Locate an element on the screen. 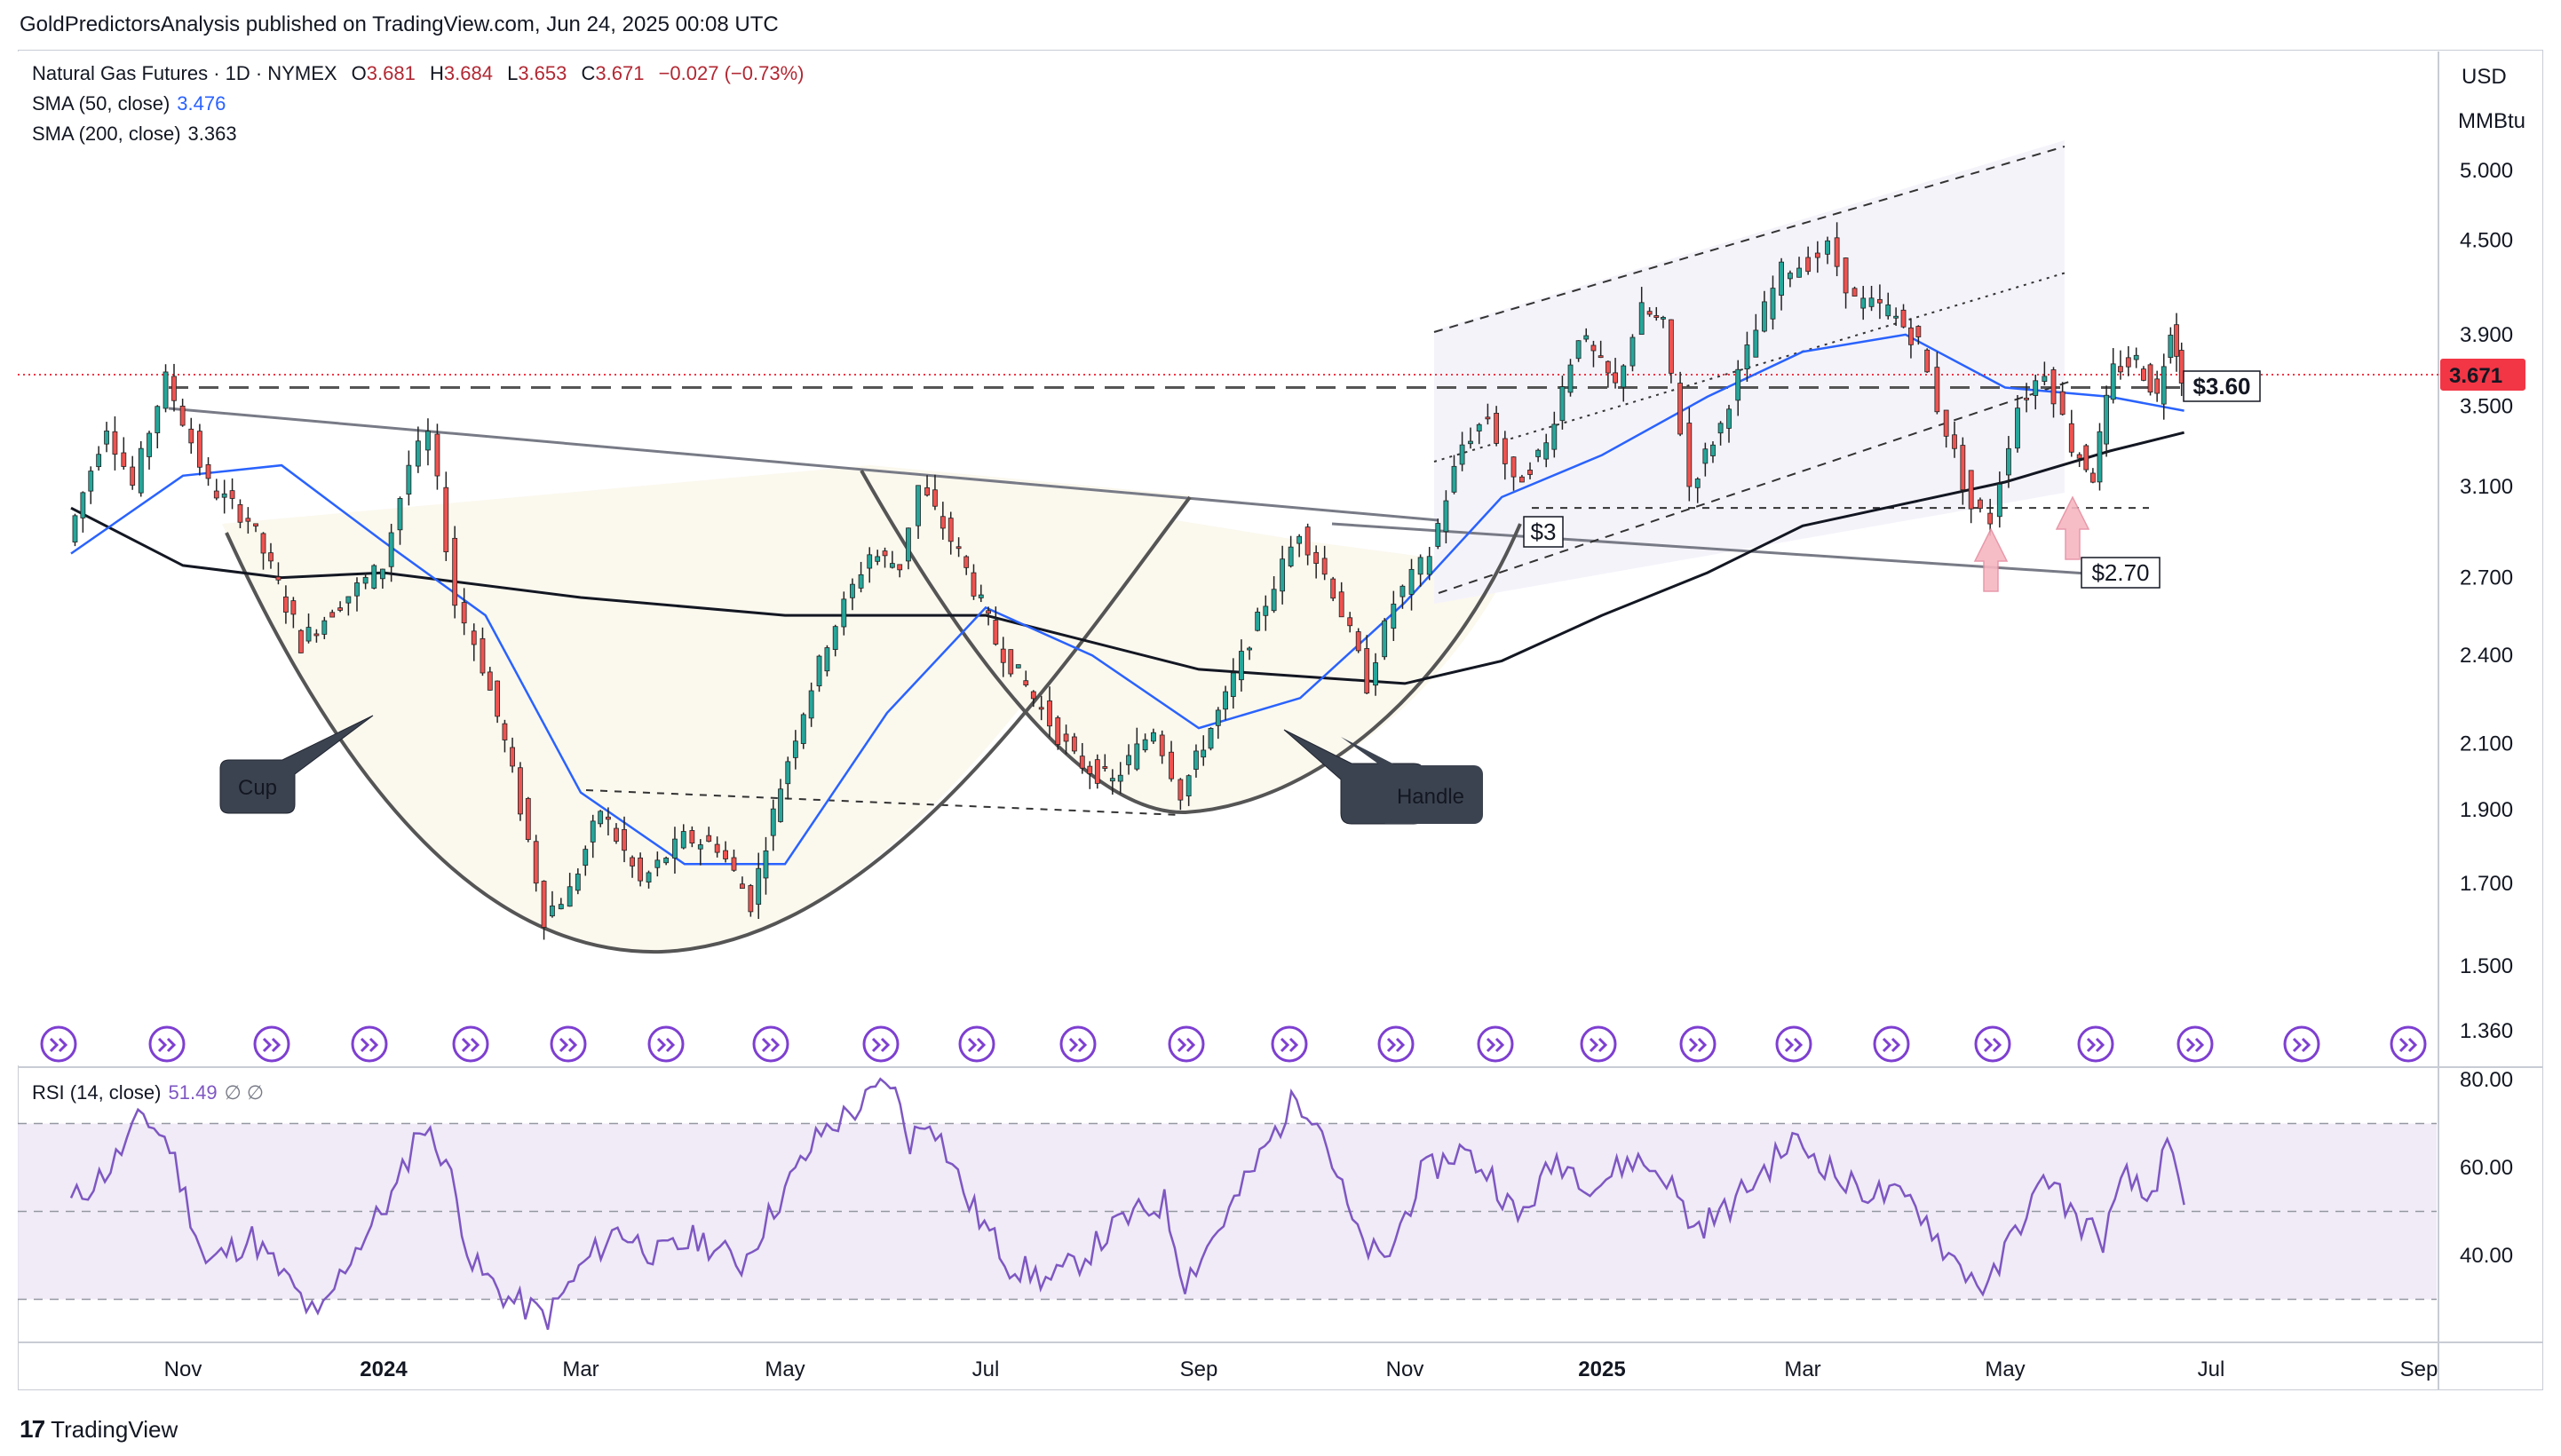 This screenshot has height=1456, width=2561. high-value: 3.684 is located at coordinates (468, 73).